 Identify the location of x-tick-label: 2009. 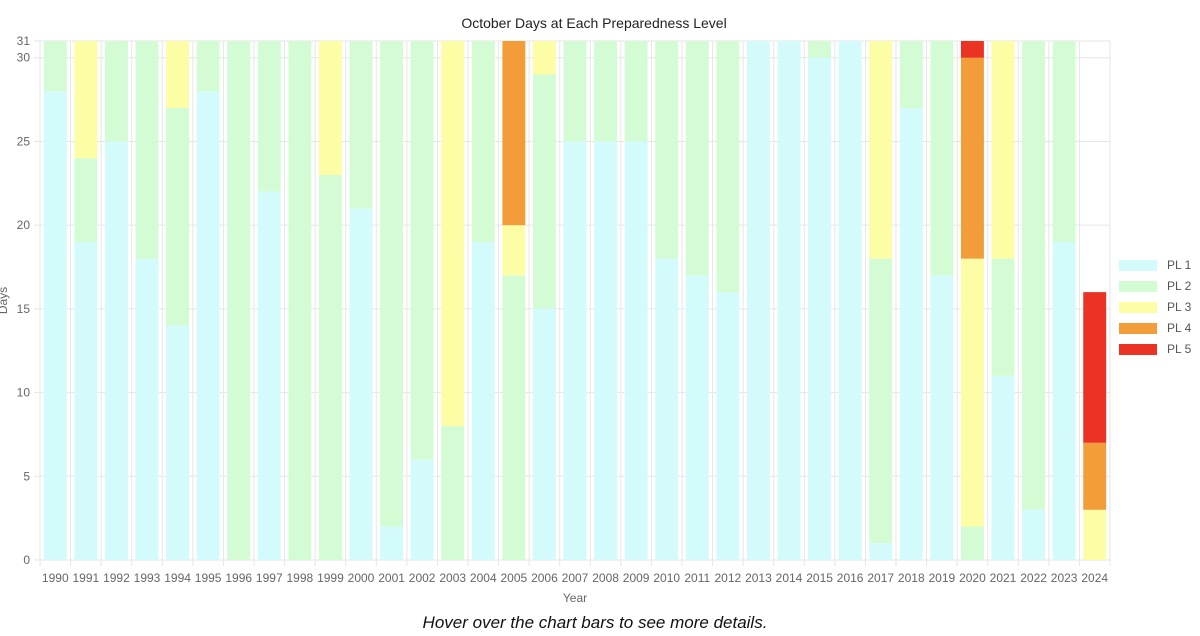
(636, 578).